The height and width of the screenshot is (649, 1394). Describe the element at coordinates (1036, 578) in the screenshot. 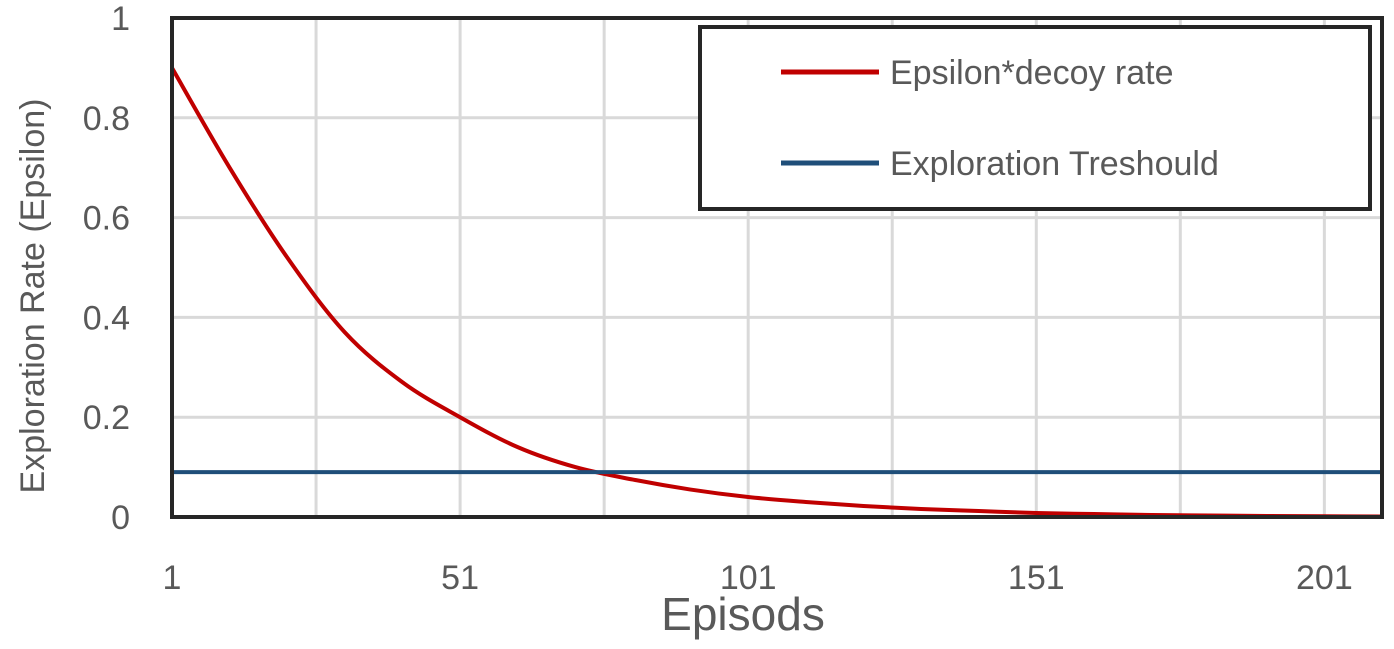

I see `x-tick-label: 151` at that location.